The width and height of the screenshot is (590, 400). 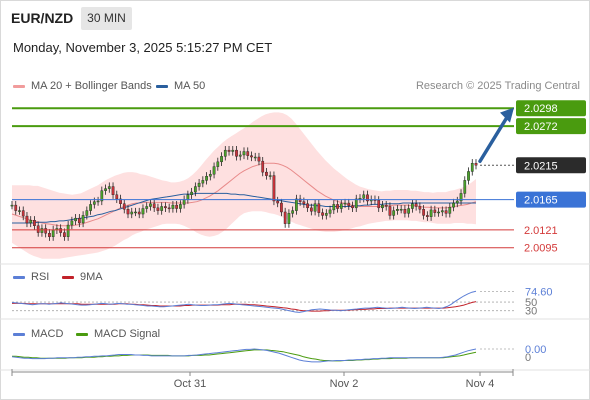 I want to click on level-box-2.0215, so click(x=551, y=165).